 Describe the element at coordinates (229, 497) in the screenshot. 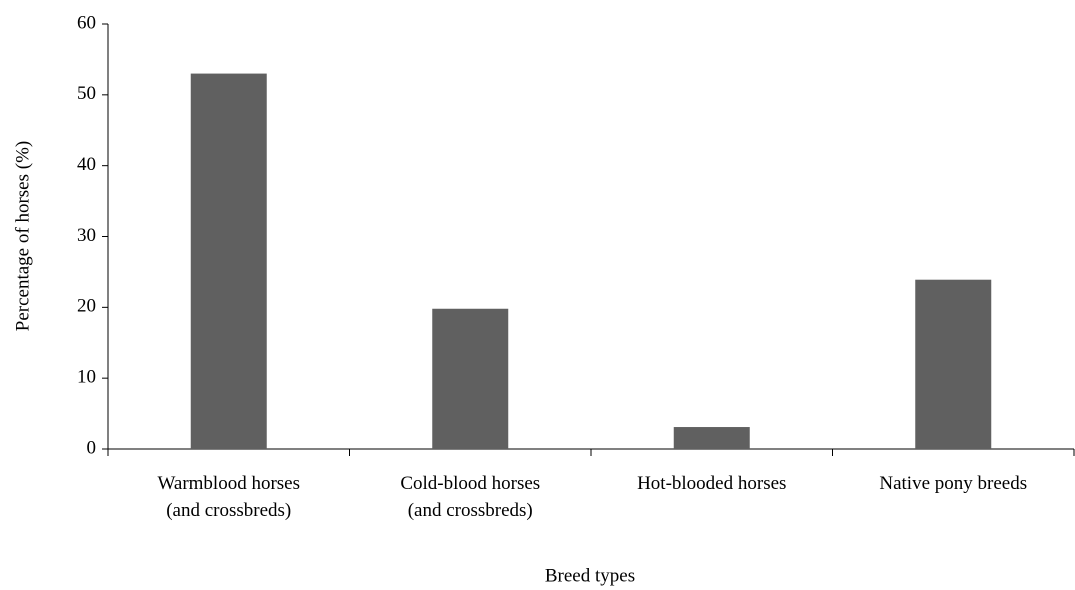

I see `x-tick-label: Warmblood horses (and crossbreds)` at that location.